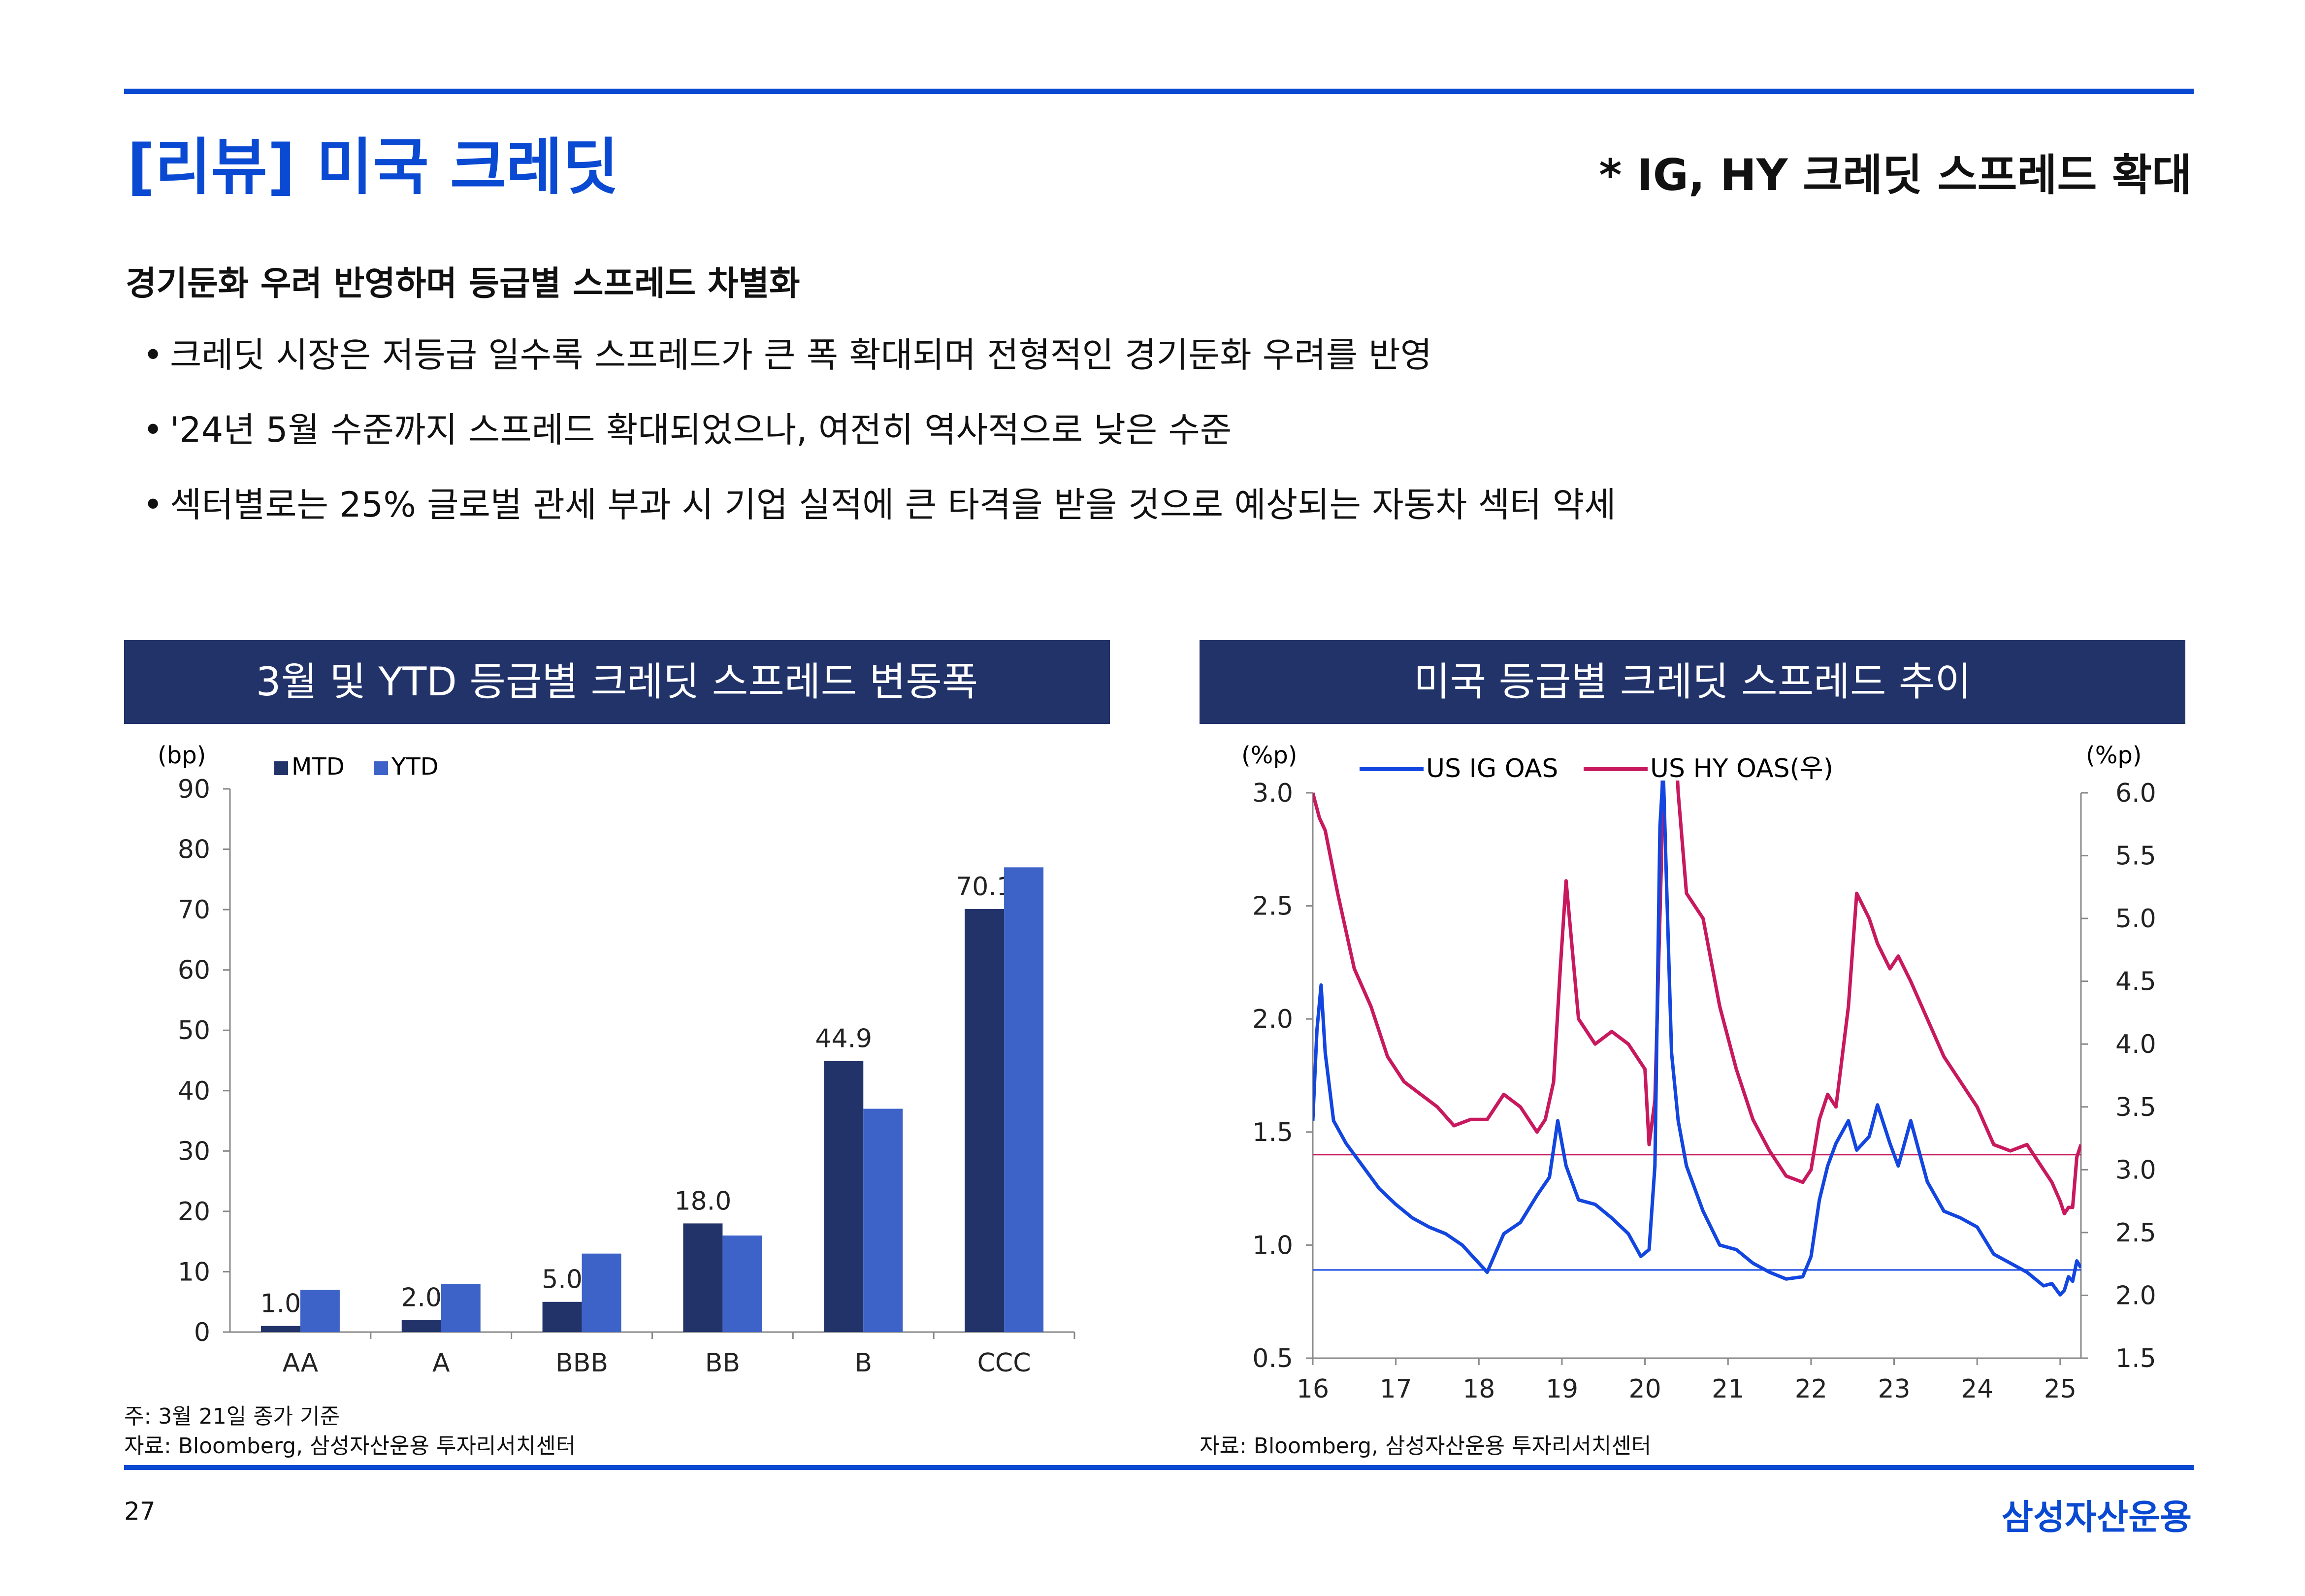 Image resolution: width=2305 pixels, height=1596 pixels. I want to click on x-tick-label: A, so click(441, 1363).